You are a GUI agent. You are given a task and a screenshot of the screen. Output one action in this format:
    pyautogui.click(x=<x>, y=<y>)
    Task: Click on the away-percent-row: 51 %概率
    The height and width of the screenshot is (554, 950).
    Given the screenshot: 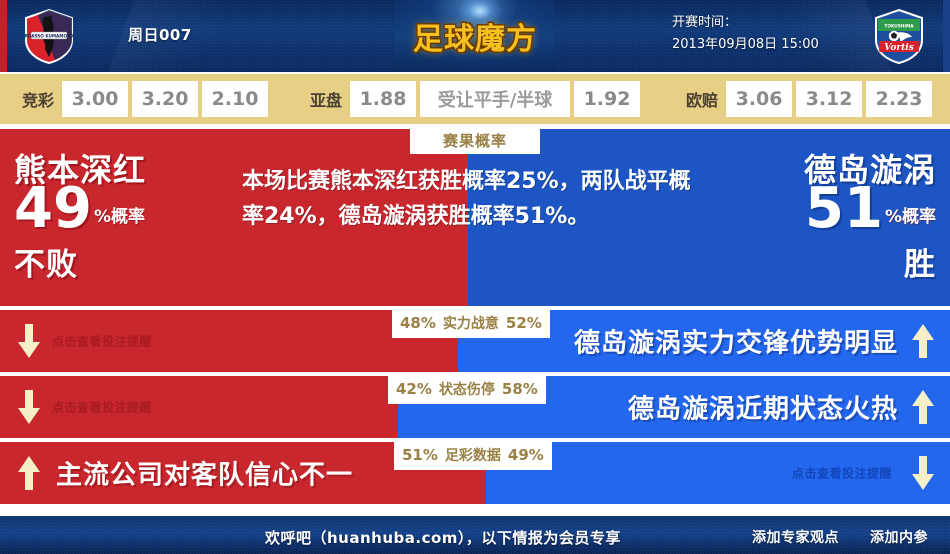 What is the action you would take?
    pyautogui.click(x=870, y=208)
    